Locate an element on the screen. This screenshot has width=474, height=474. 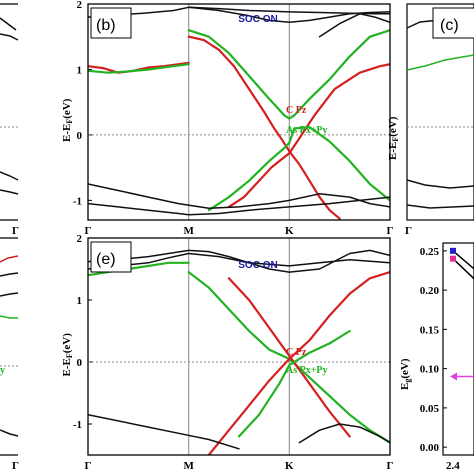
panel-e-label-box is located at coordinates (111, 257).